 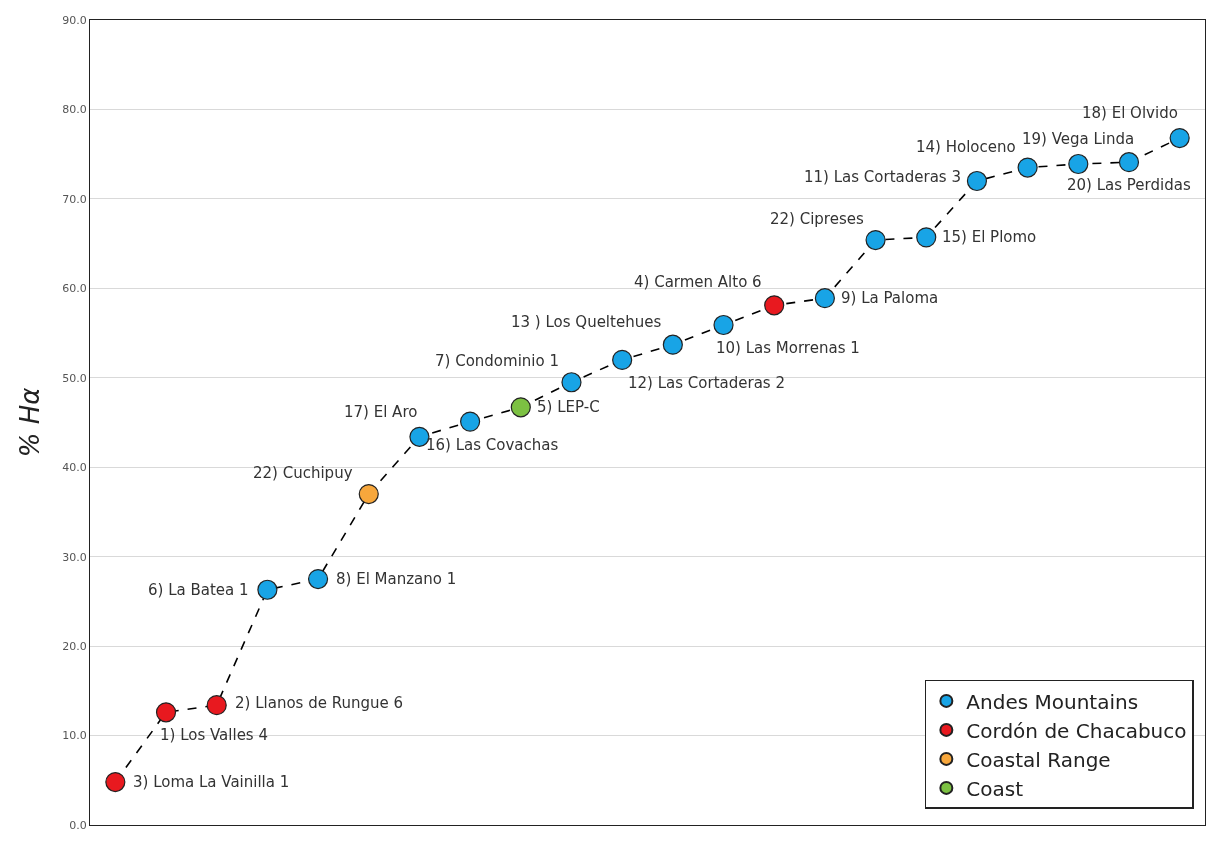 What do you see at coordinates (890, 298) in the screenshot?
I see `annotation: 9) La Paloma` at bounding box center [890, 298].